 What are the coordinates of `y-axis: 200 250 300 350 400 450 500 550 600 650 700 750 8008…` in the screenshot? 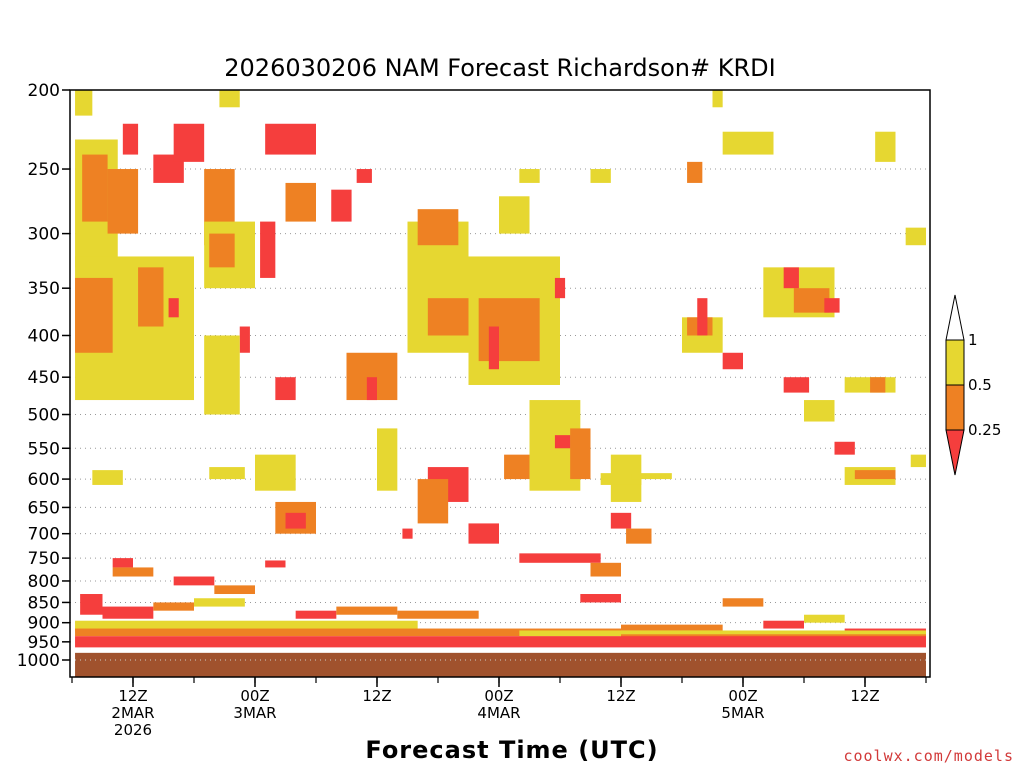 It's located at (43, 376).